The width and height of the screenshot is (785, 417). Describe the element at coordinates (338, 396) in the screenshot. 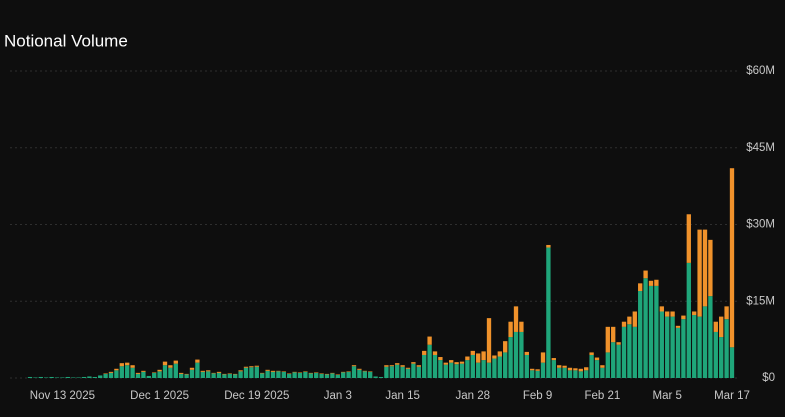

I see `x-tick-label: Jan 3` at that location.